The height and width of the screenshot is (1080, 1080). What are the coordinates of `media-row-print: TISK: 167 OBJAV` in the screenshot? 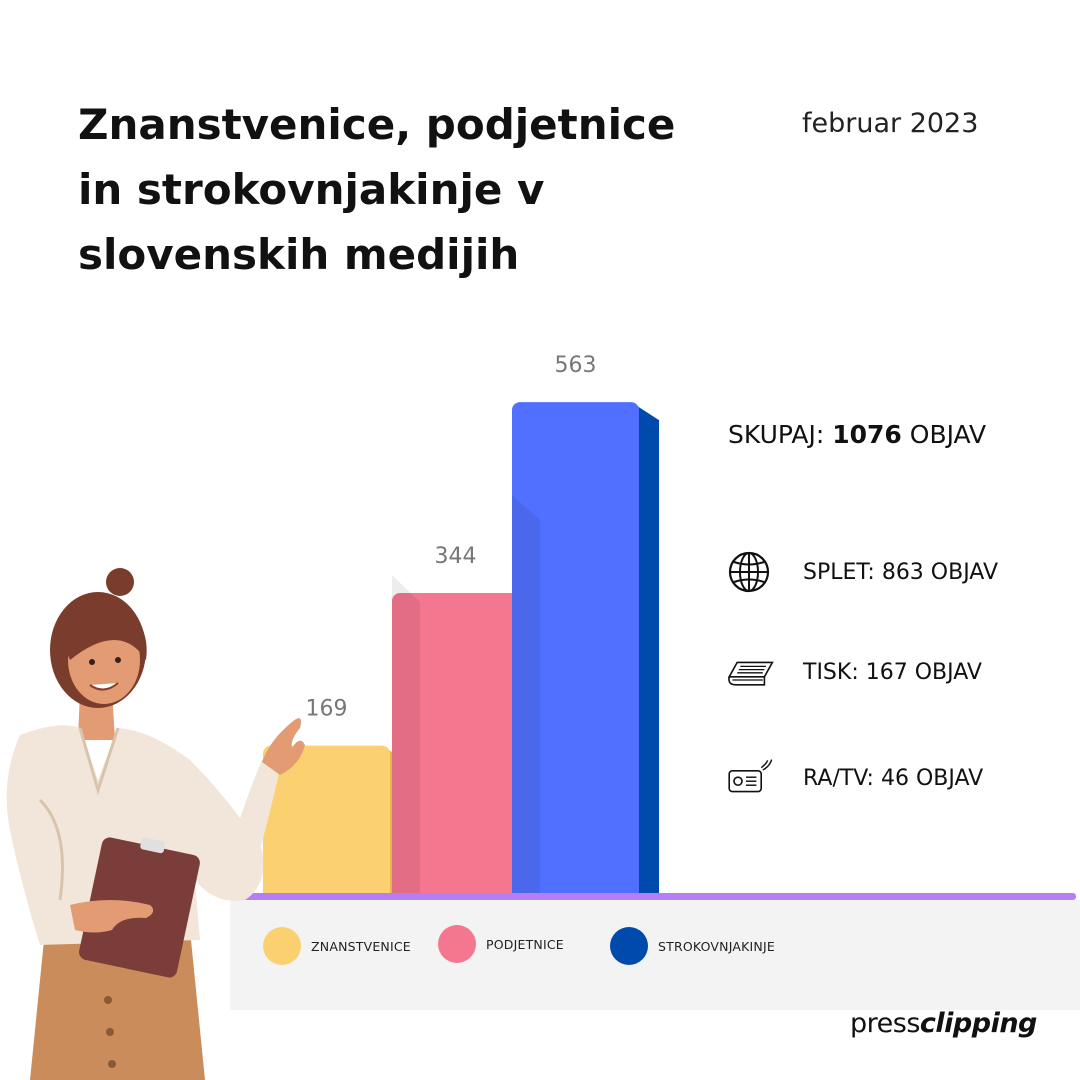 It's located at (854, 672).